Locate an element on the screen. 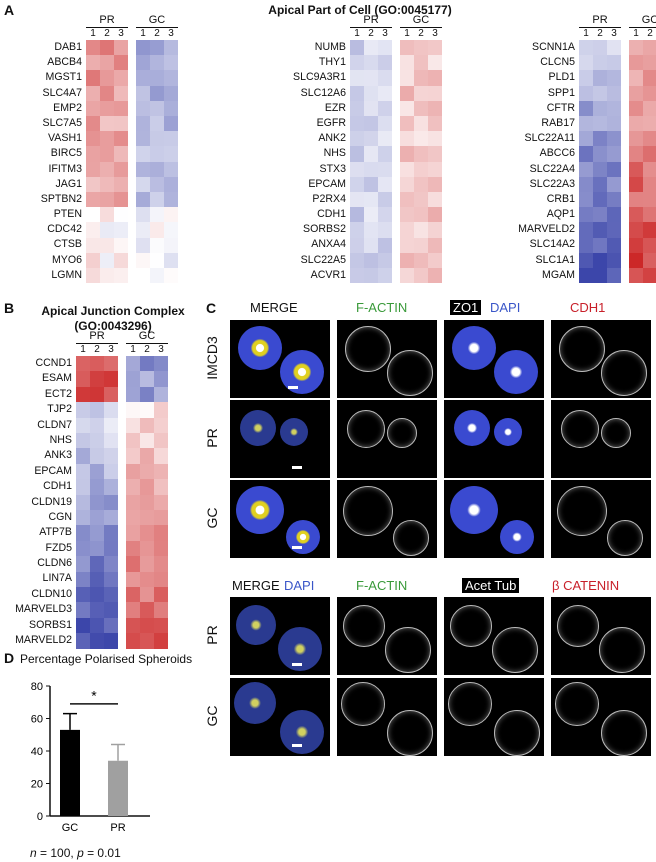 Image resolution: width=656 pixels, height=862 pixels. gene-label: MGST1 is located at coordinates (64, 77).